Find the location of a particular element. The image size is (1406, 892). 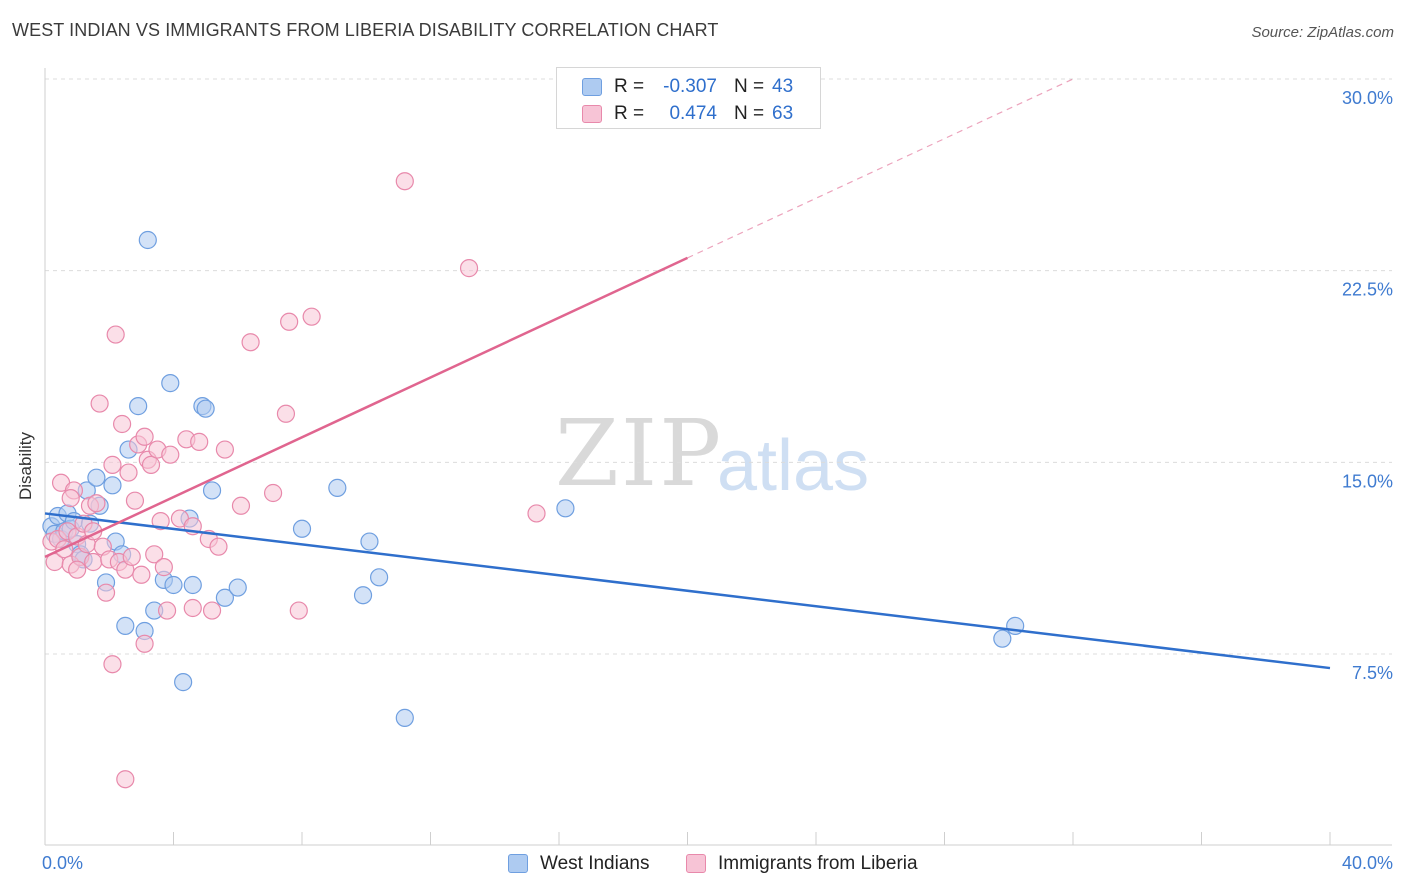

watermark-atlas: atlas is located at coordinates (793, 466).